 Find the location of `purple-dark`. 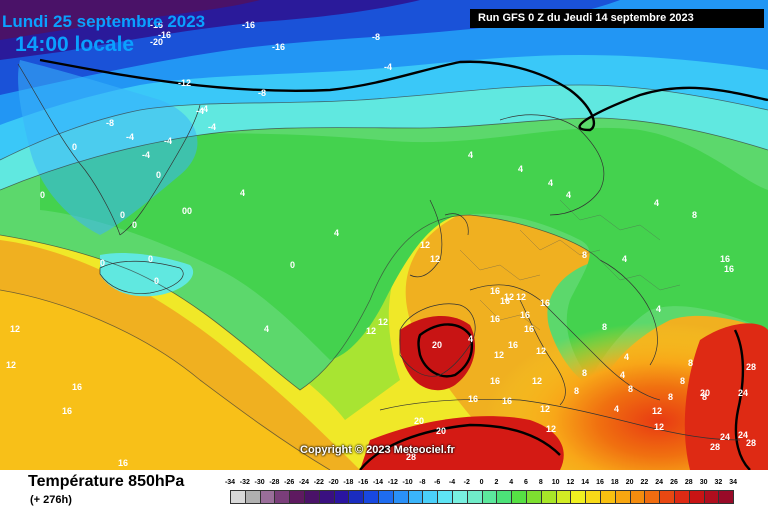

purple-dark is located at coordinates (130, 20).